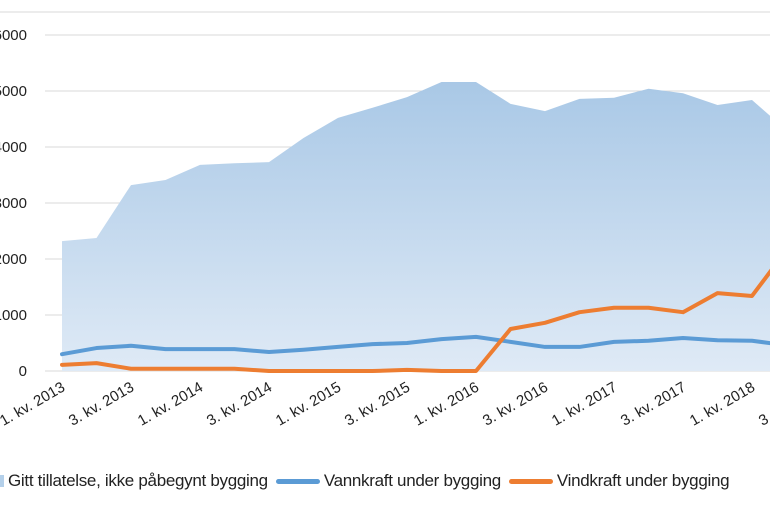  Describe the element at coordinates (763, 404) in the screenshot. I see `x-tick-label: 3. kv. 2018` at that location.